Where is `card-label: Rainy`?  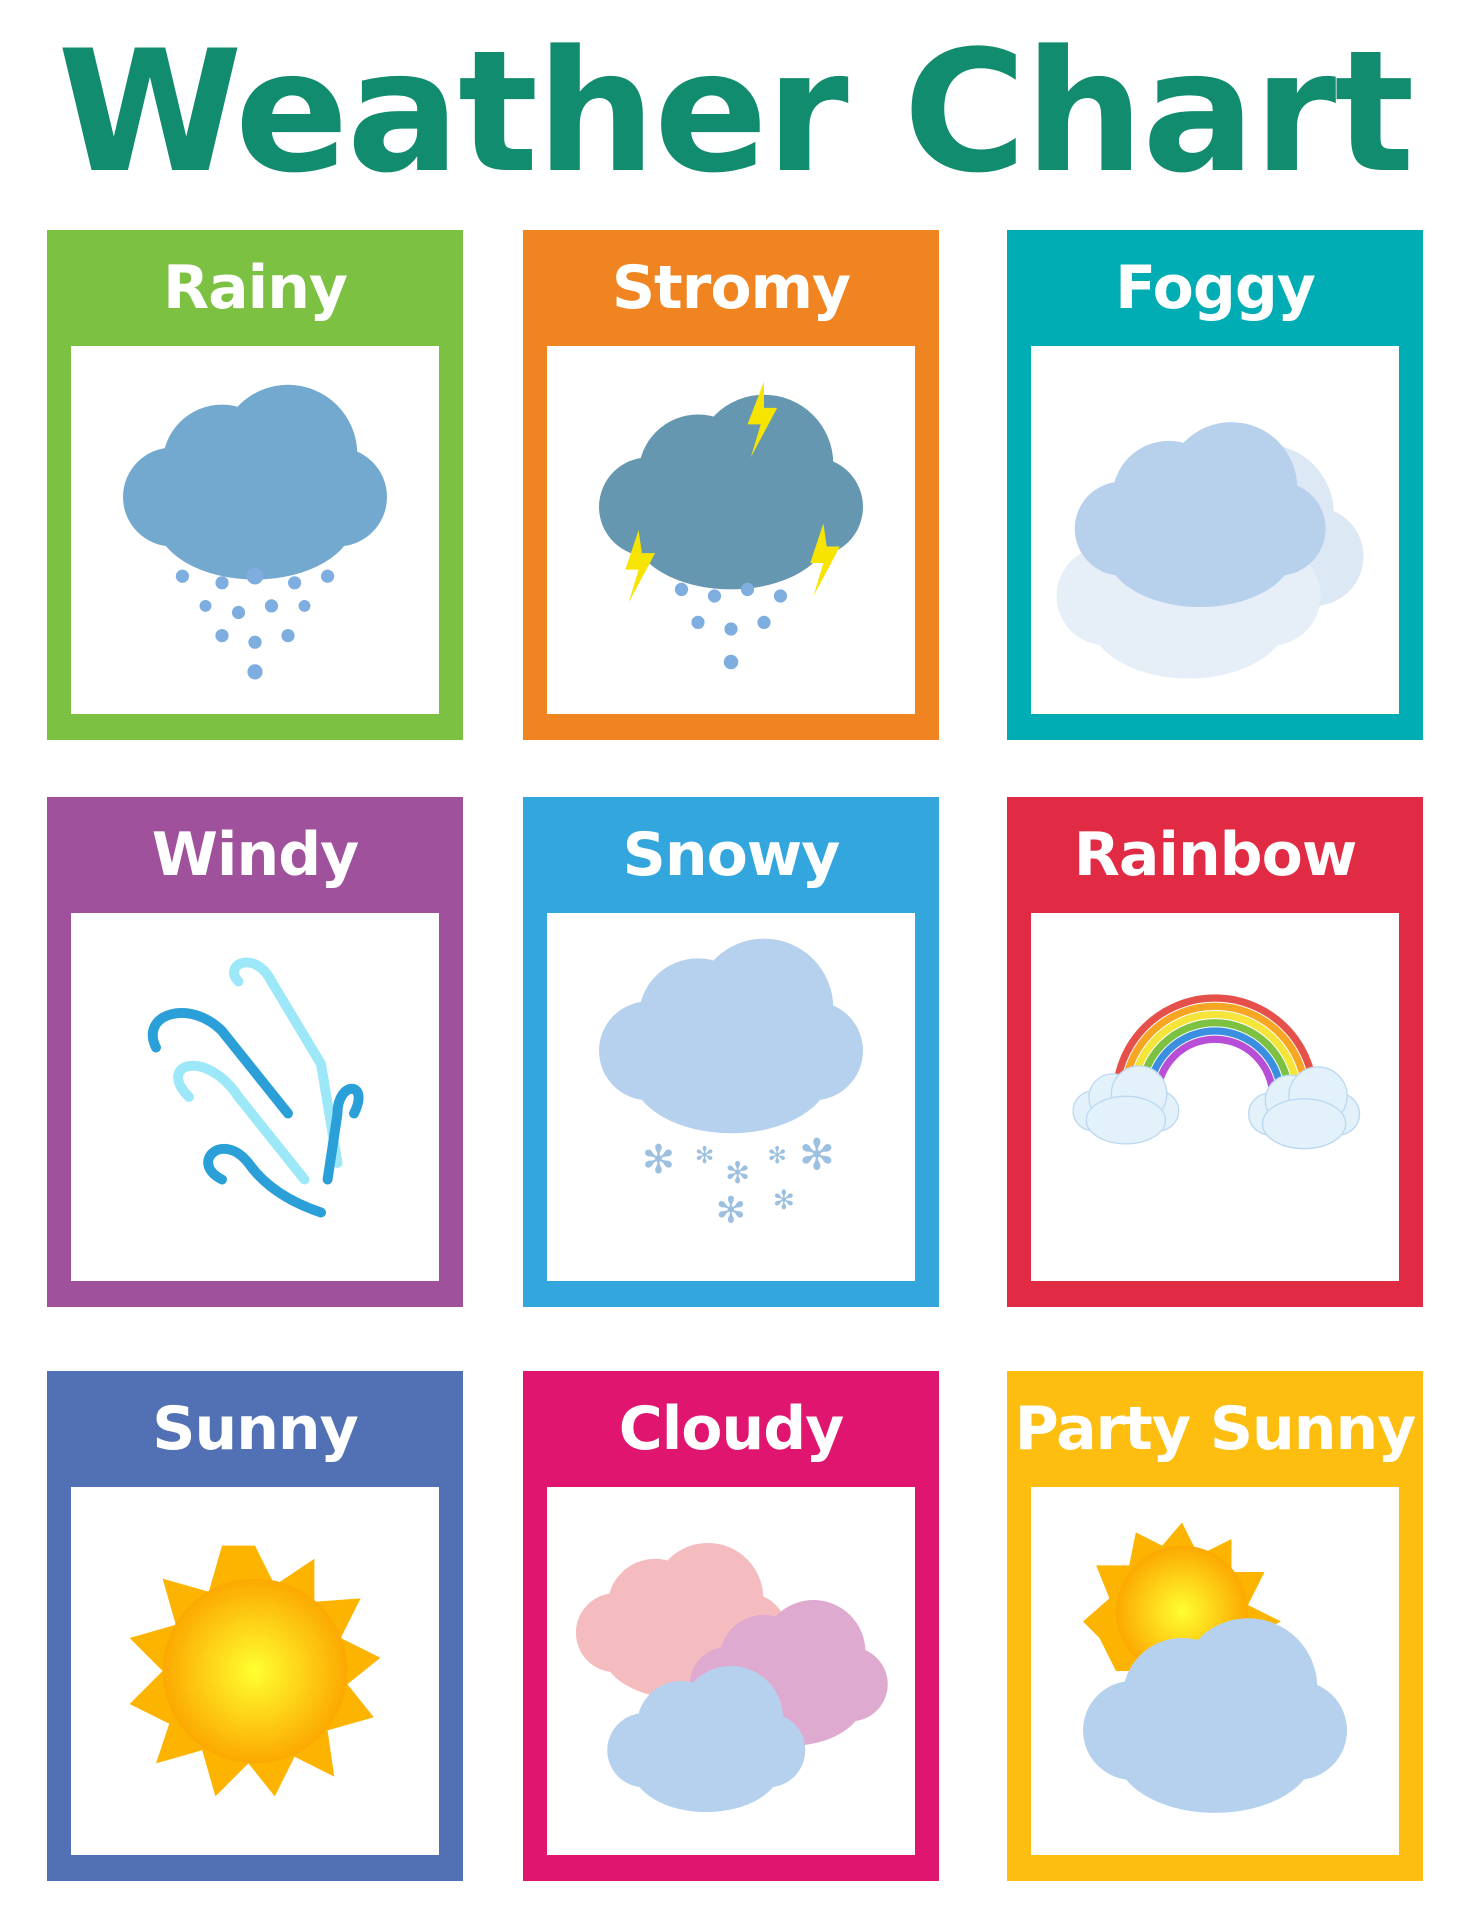
card-label: Rainy is located at coordinates (255, 288).